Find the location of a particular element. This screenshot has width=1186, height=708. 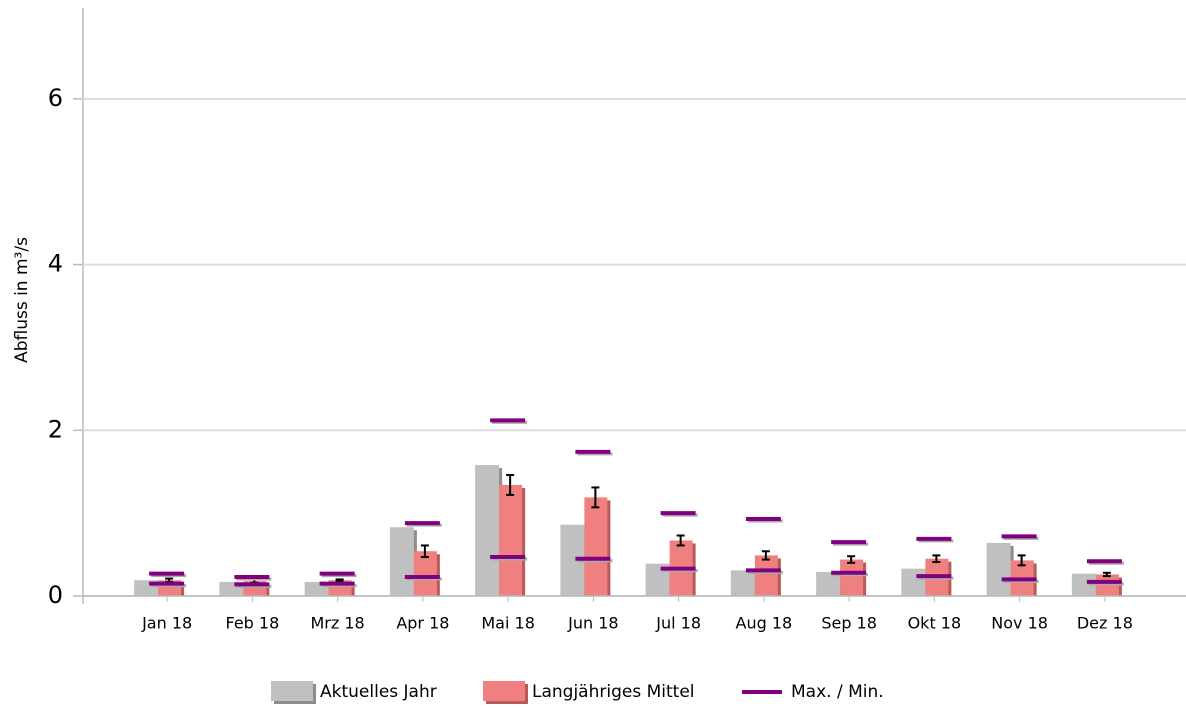

x-tick-label: Feb 18 is located at coordinates (252, 623).